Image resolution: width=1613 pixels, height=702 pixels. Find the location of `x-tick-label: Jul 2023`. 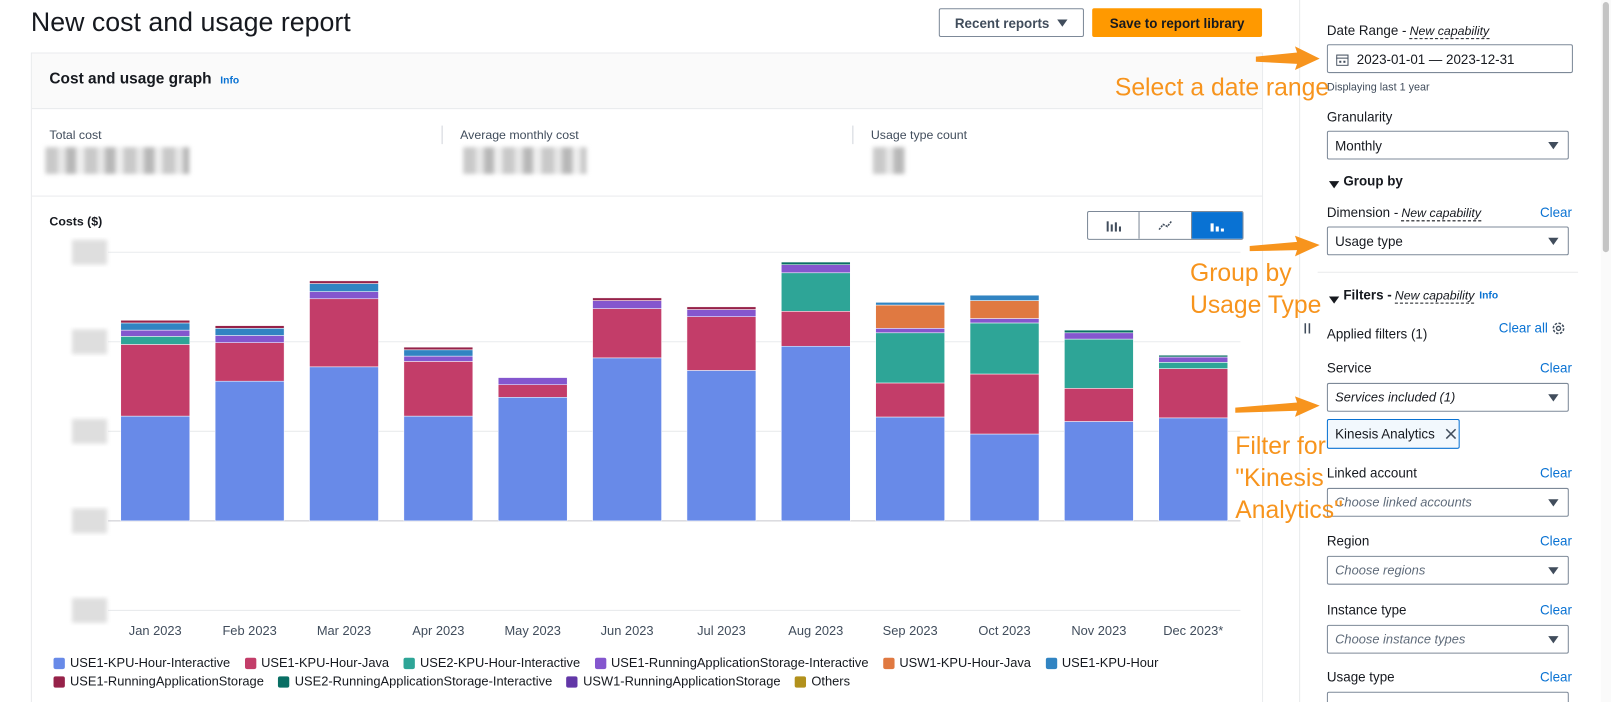

x-tick-label: Jul 2023 is located at coordinates (721, 630).